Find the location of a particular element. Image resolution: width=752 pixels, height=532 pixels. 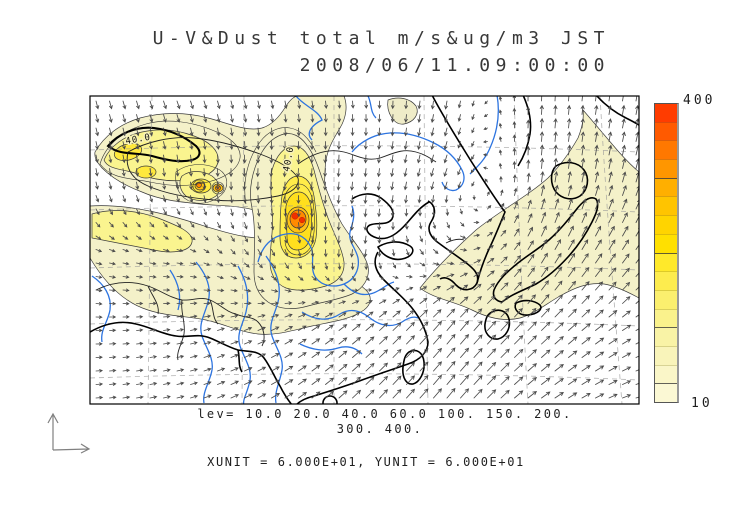

contour-levels-text: lev= 10.0 20.0 40.0 60.0 100. 150. 200. is located at coordinates (385, 414).